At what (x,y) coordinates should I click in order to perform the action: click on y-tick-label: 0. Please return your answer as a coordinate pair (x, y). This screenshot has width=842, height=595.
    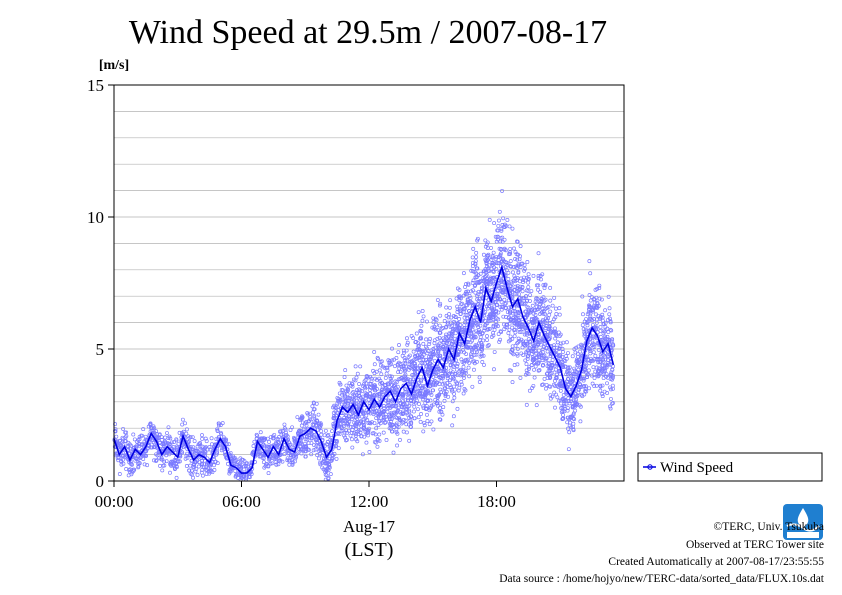
    Looking at the image, I should click on (100, 481).